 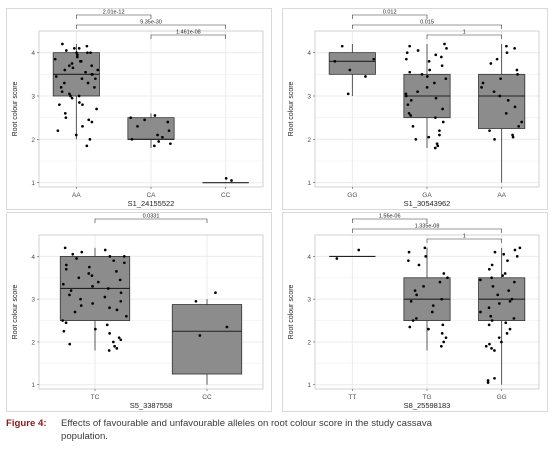 I want to click on p-value-label: 1.335e-08, so click(x=427, y=227).